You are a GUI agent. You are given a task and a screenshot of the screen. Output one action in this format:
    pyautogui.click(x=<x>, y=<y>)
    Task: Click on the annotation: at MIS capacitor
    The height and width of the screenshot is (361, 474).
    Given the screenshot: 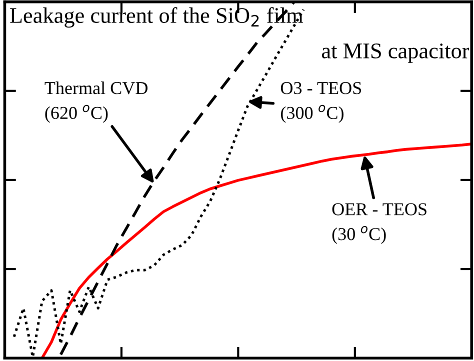 What is the action you would take?
    pyautogui.click(x=396, y=53)
    